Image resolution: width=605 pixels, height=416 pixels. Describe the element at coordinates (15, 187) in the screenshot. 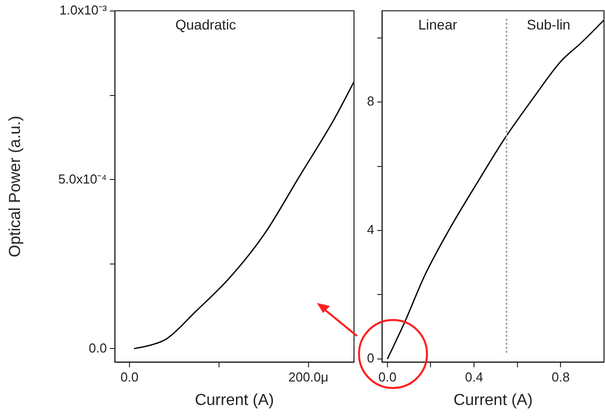

I see `y-axis-title: Optical Power (a.u.)` at that location.